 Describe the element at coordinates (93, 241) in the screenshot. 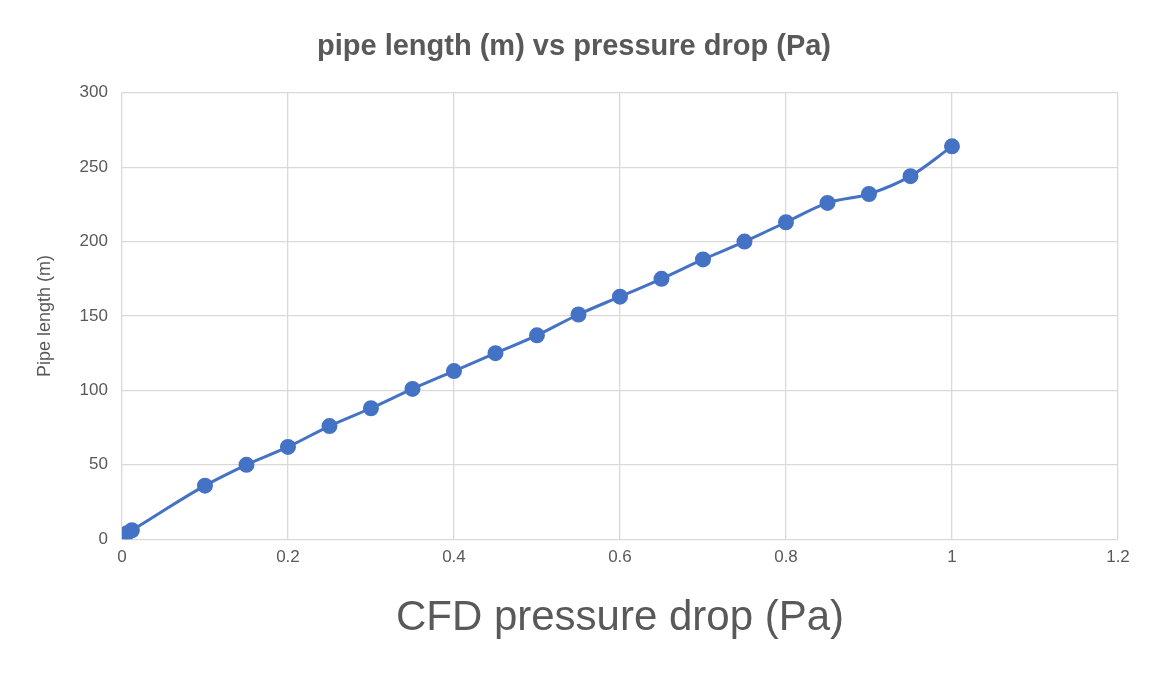

I see `y-tick-label: 200` at that location.